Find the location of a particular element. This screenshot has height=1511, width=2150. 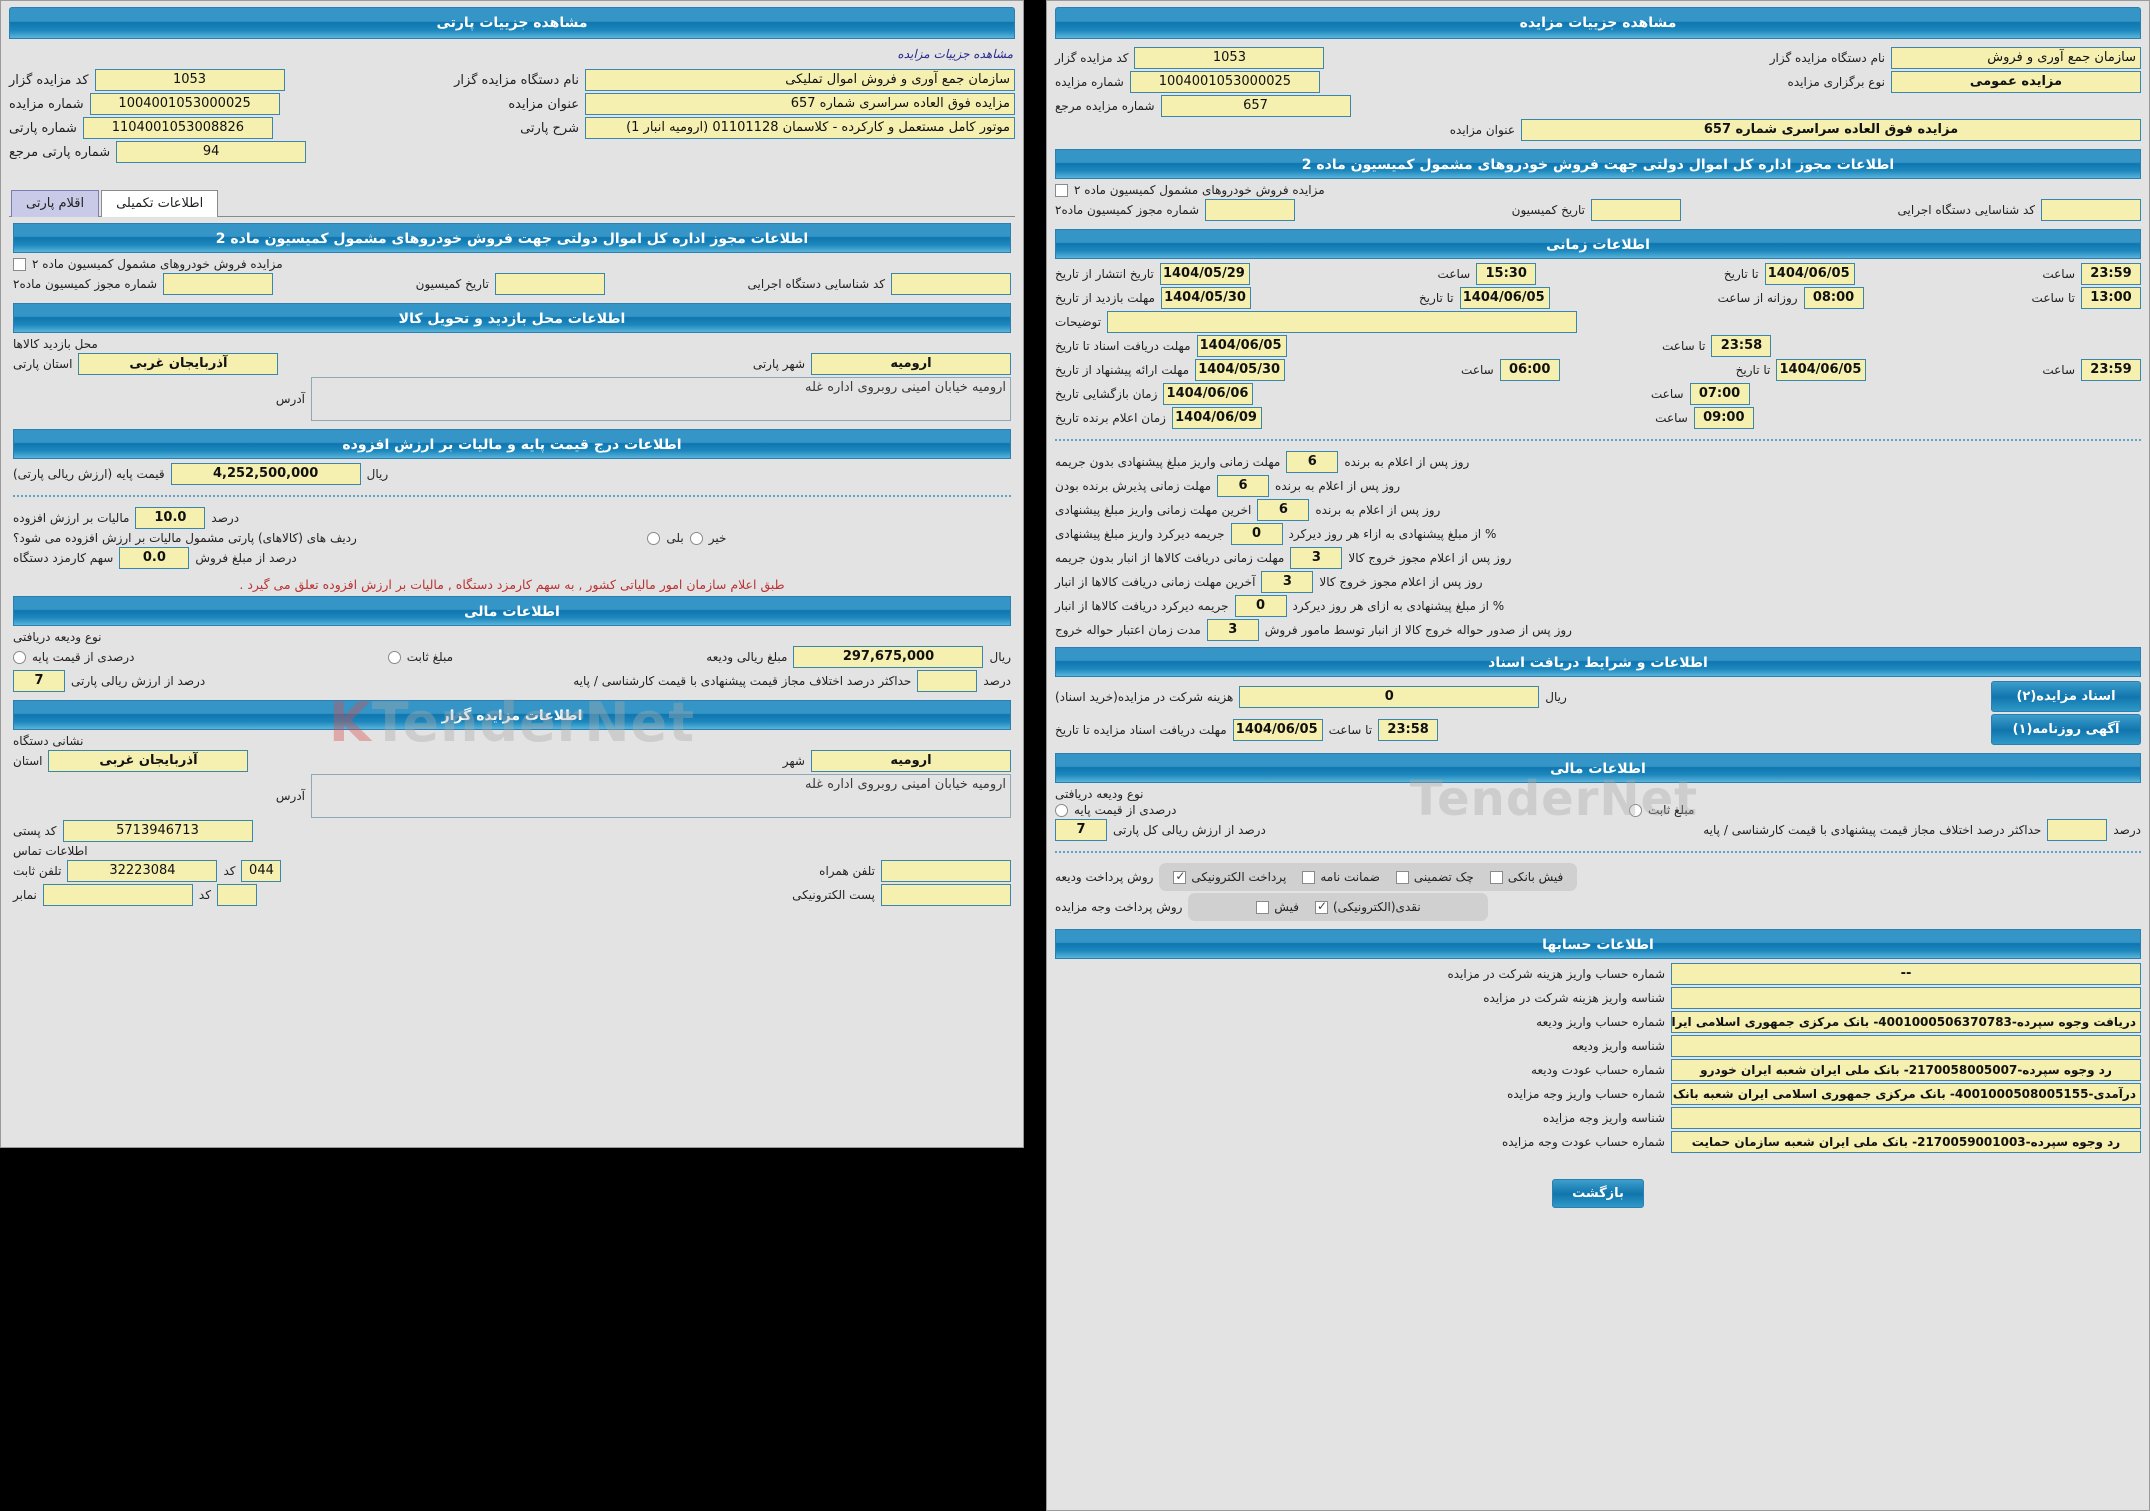

executive-id-field is located at coordinates (951, 284).